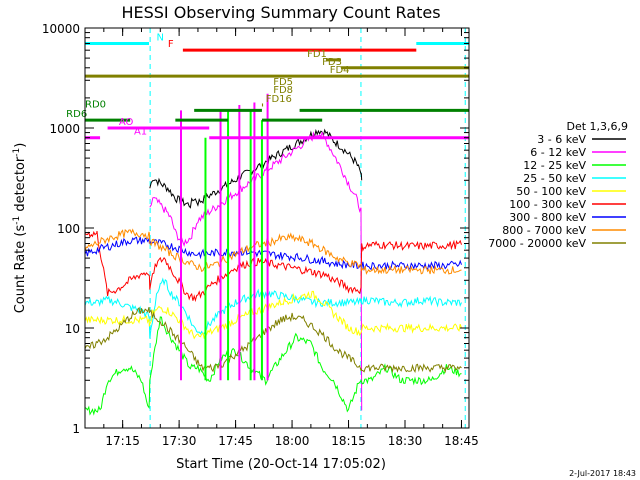  I want to click on chart-title: HESSI Observing Summary Count Rates, so click(280, 12).